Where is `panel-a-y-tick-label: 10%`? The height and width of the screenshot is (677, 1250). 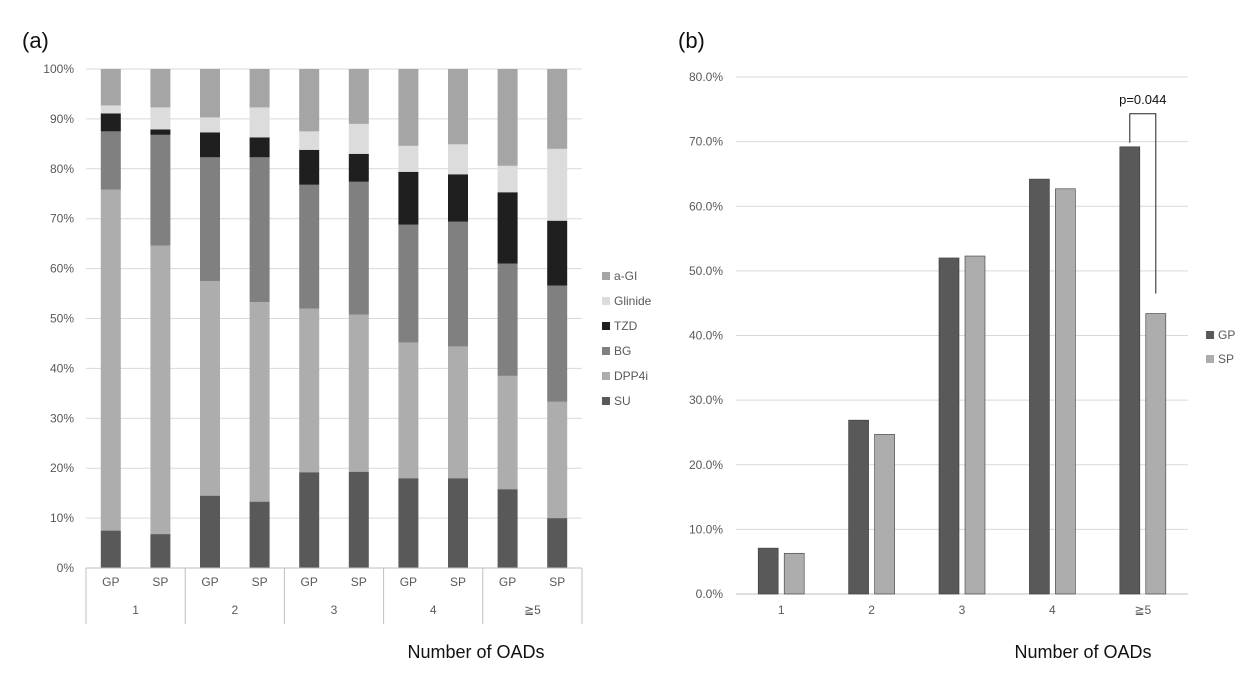 panel-a-y-tick-label: 10% is located at coordinates (62, 518).